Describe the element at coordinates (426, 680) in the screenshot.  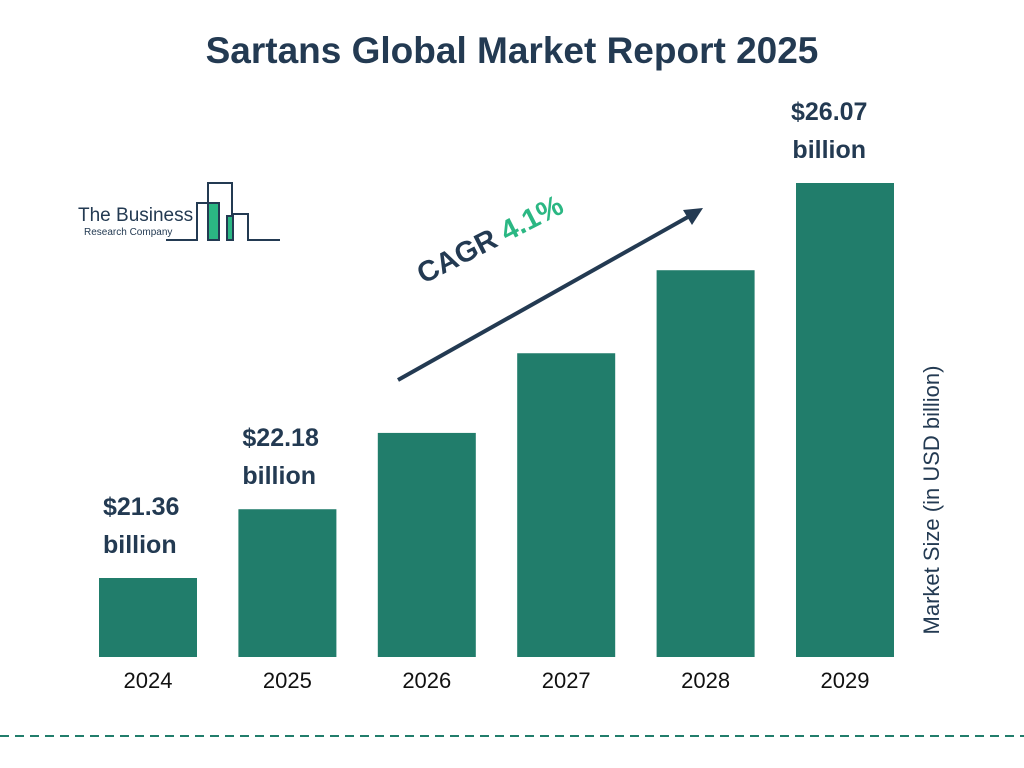
I see `x-tick-label: 2026` at that location.